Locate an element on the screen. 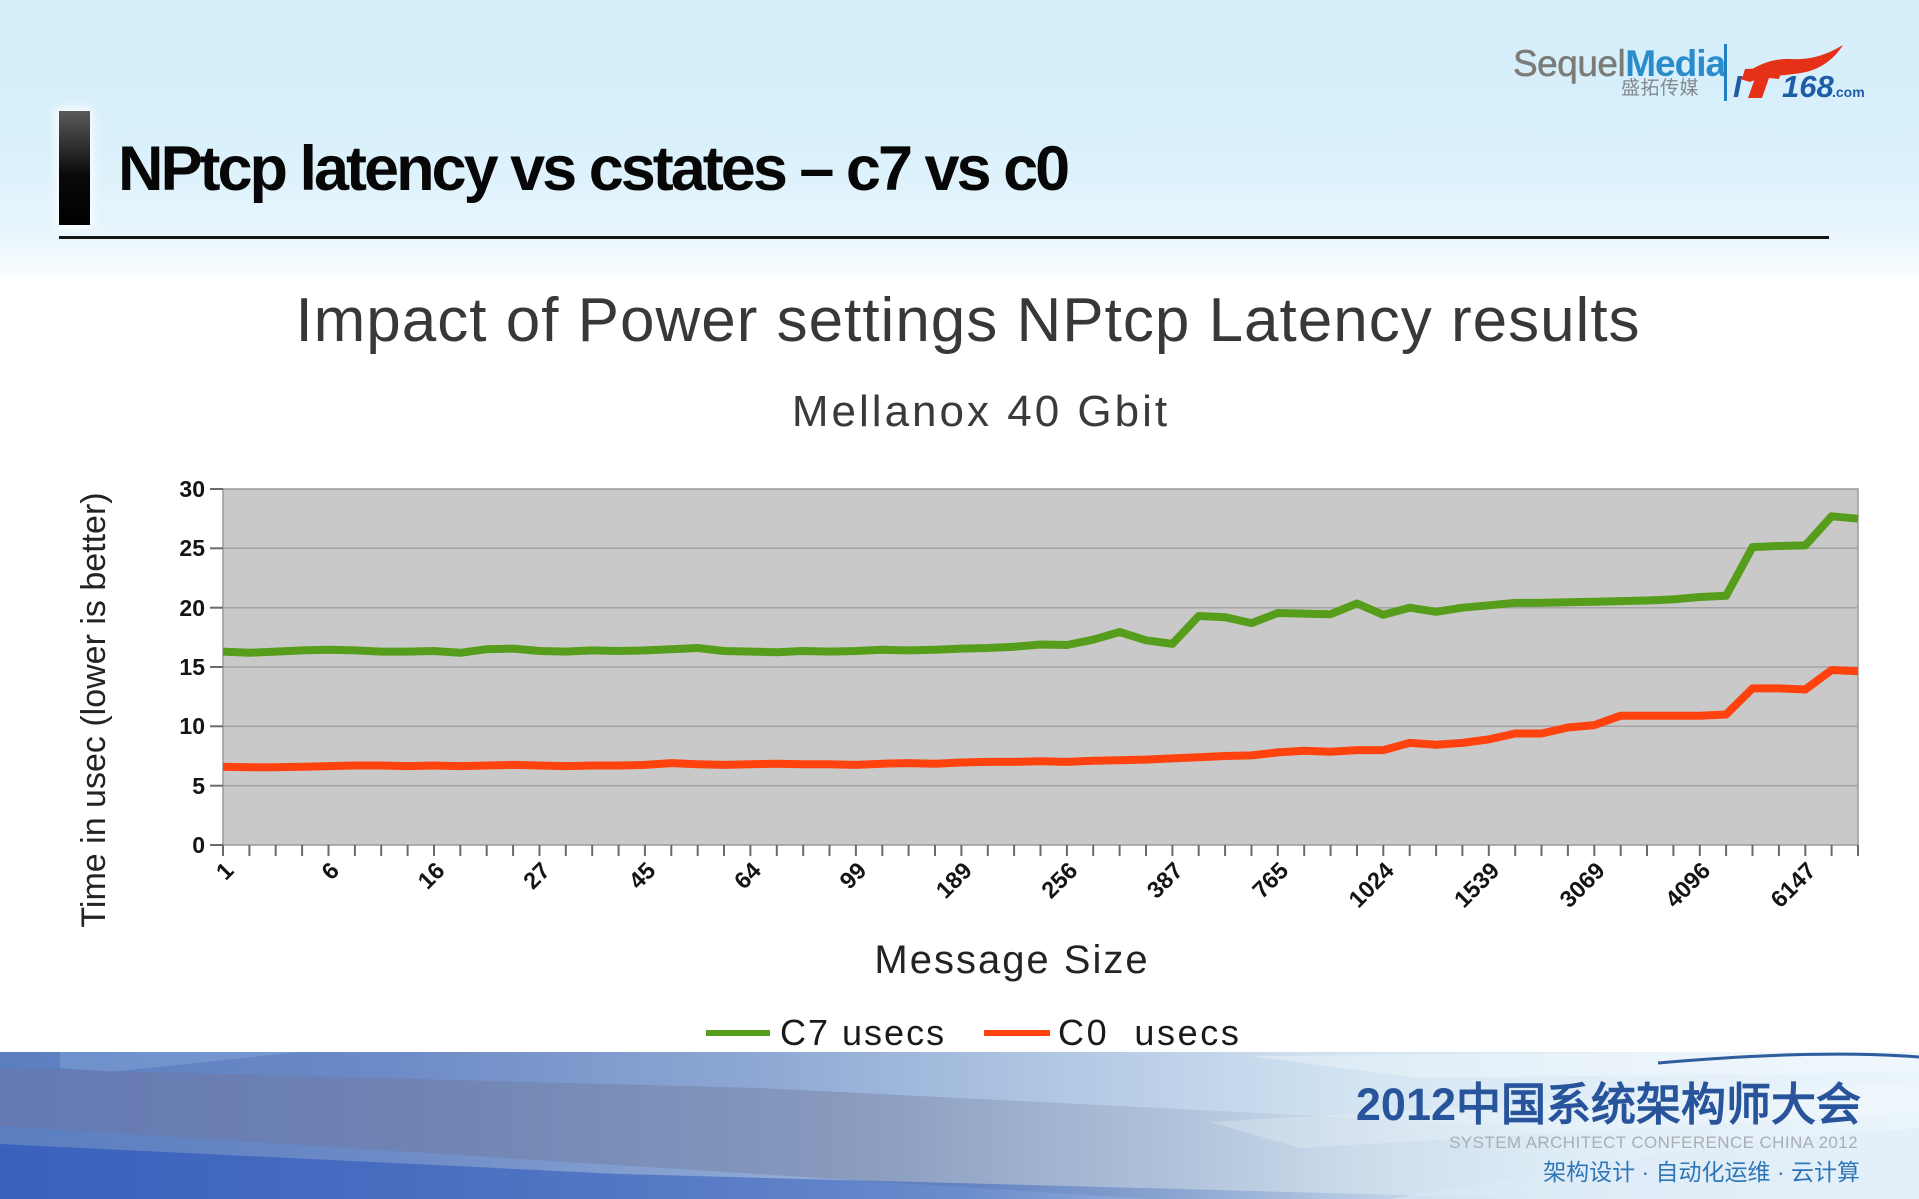 This screenshot has height=1199, width=1919. svg-text: 16 is located at coordinates (431, 875).